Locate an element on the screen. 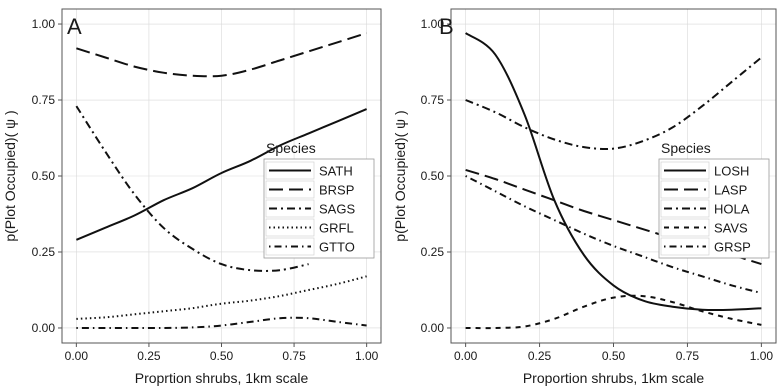 The height and width of the screenshot is (388, 781). series-line-hola is located at coordinates (614, 103).